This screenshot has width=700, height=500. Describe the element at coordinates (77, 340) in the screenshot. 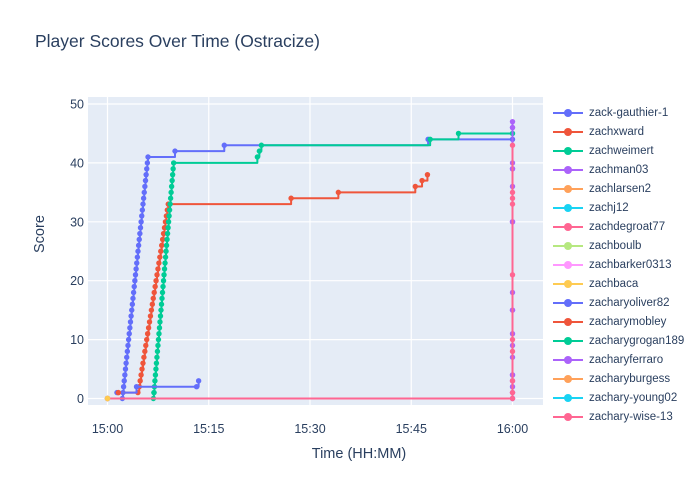

I see `y-tick-label: 10` at that location.